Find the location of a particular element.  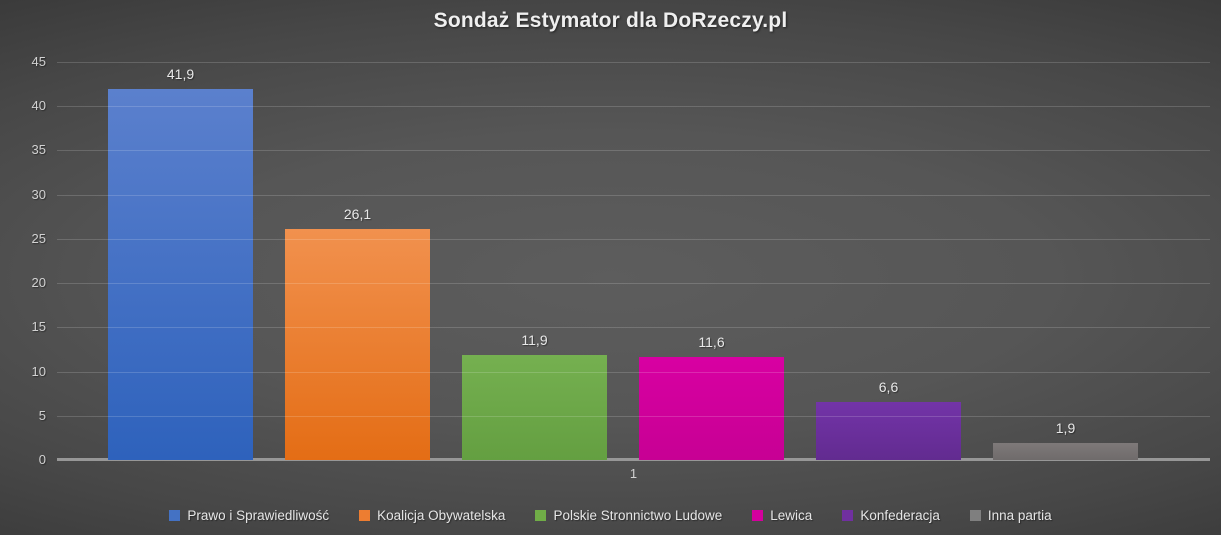

y-tick-label-35: 35 is located at coordinates (38, 150).